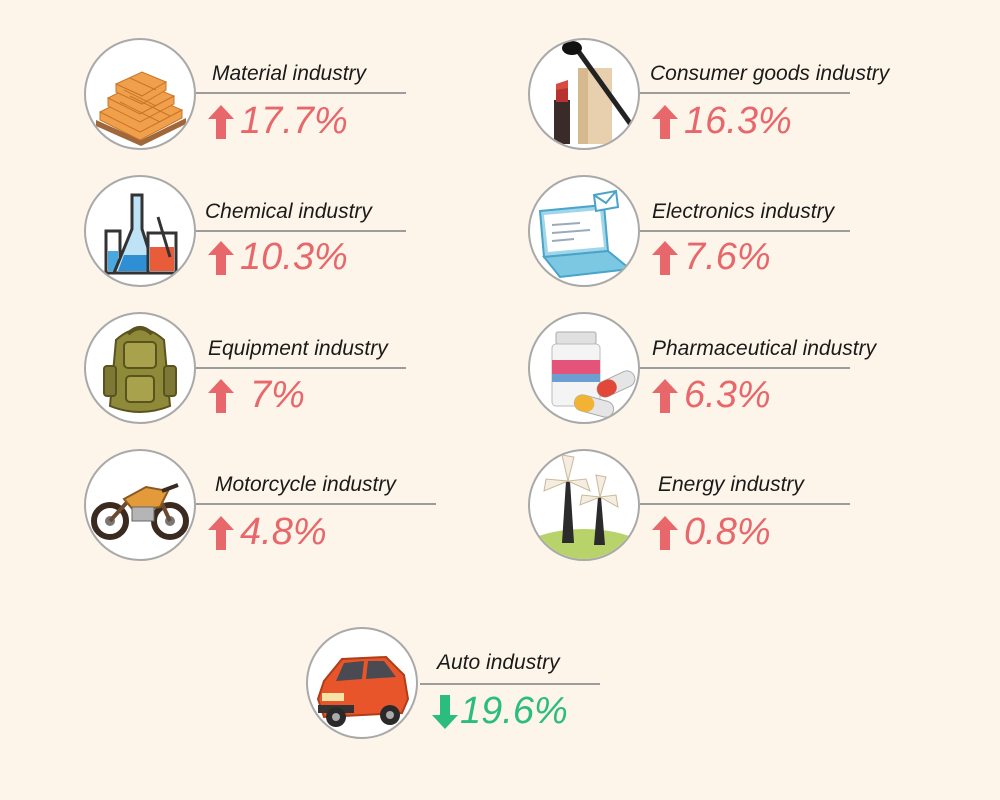 This screenshot has width=1000, height=800. Describe the element at coordinates (445, 711) in the screenshot. I see `arrow-down-icon` at that location.